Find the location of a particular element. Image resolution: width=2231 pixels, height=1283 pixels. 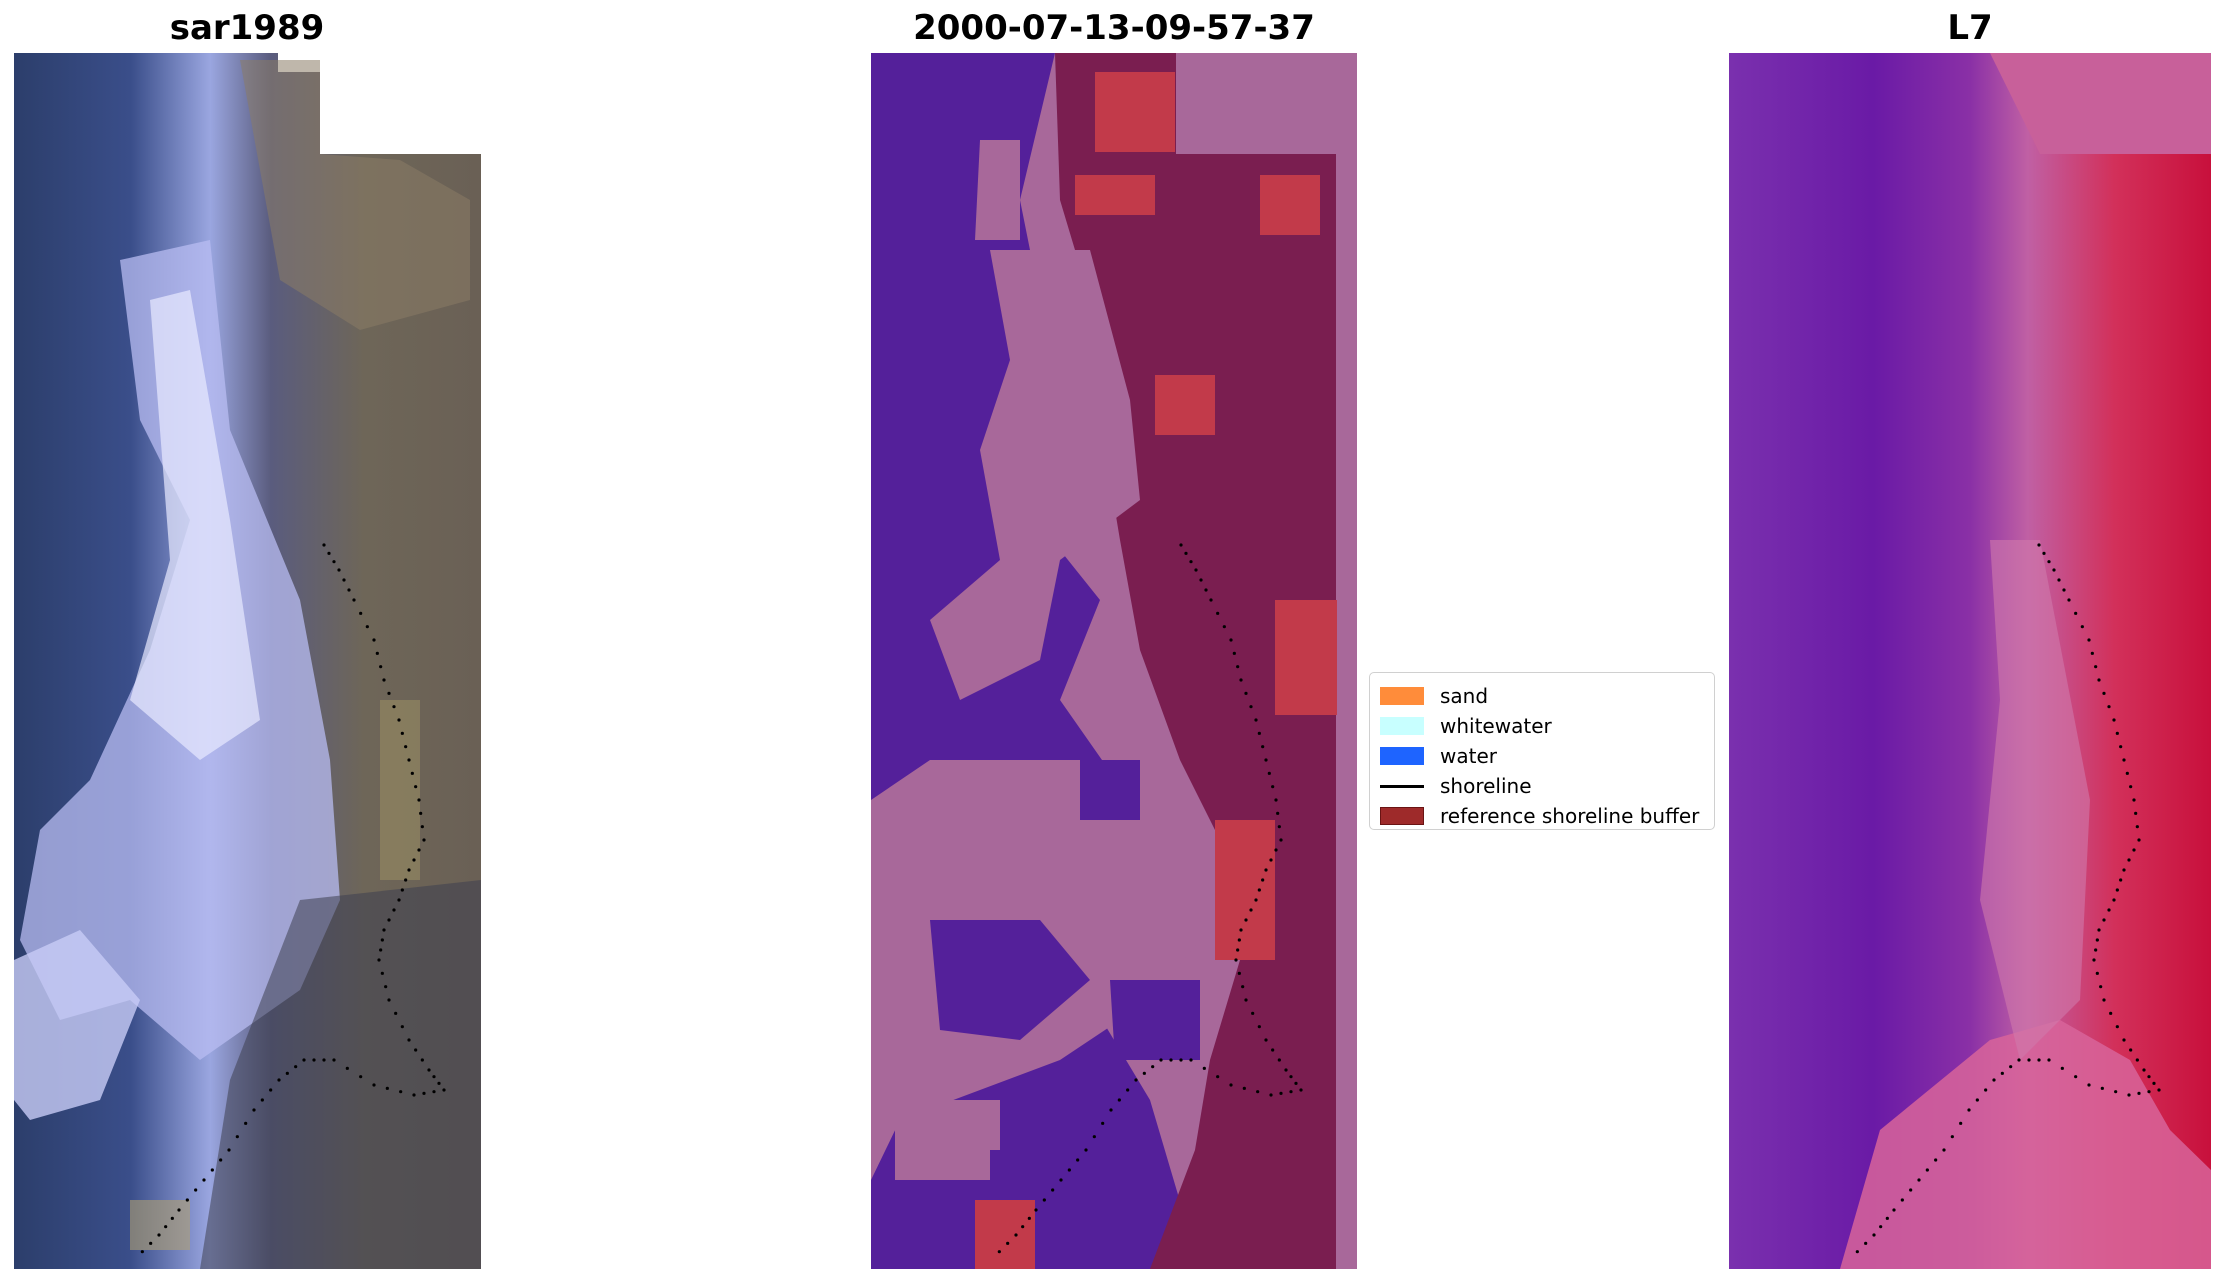

legend-label: whitewater is located at coordinates (1496, 726).